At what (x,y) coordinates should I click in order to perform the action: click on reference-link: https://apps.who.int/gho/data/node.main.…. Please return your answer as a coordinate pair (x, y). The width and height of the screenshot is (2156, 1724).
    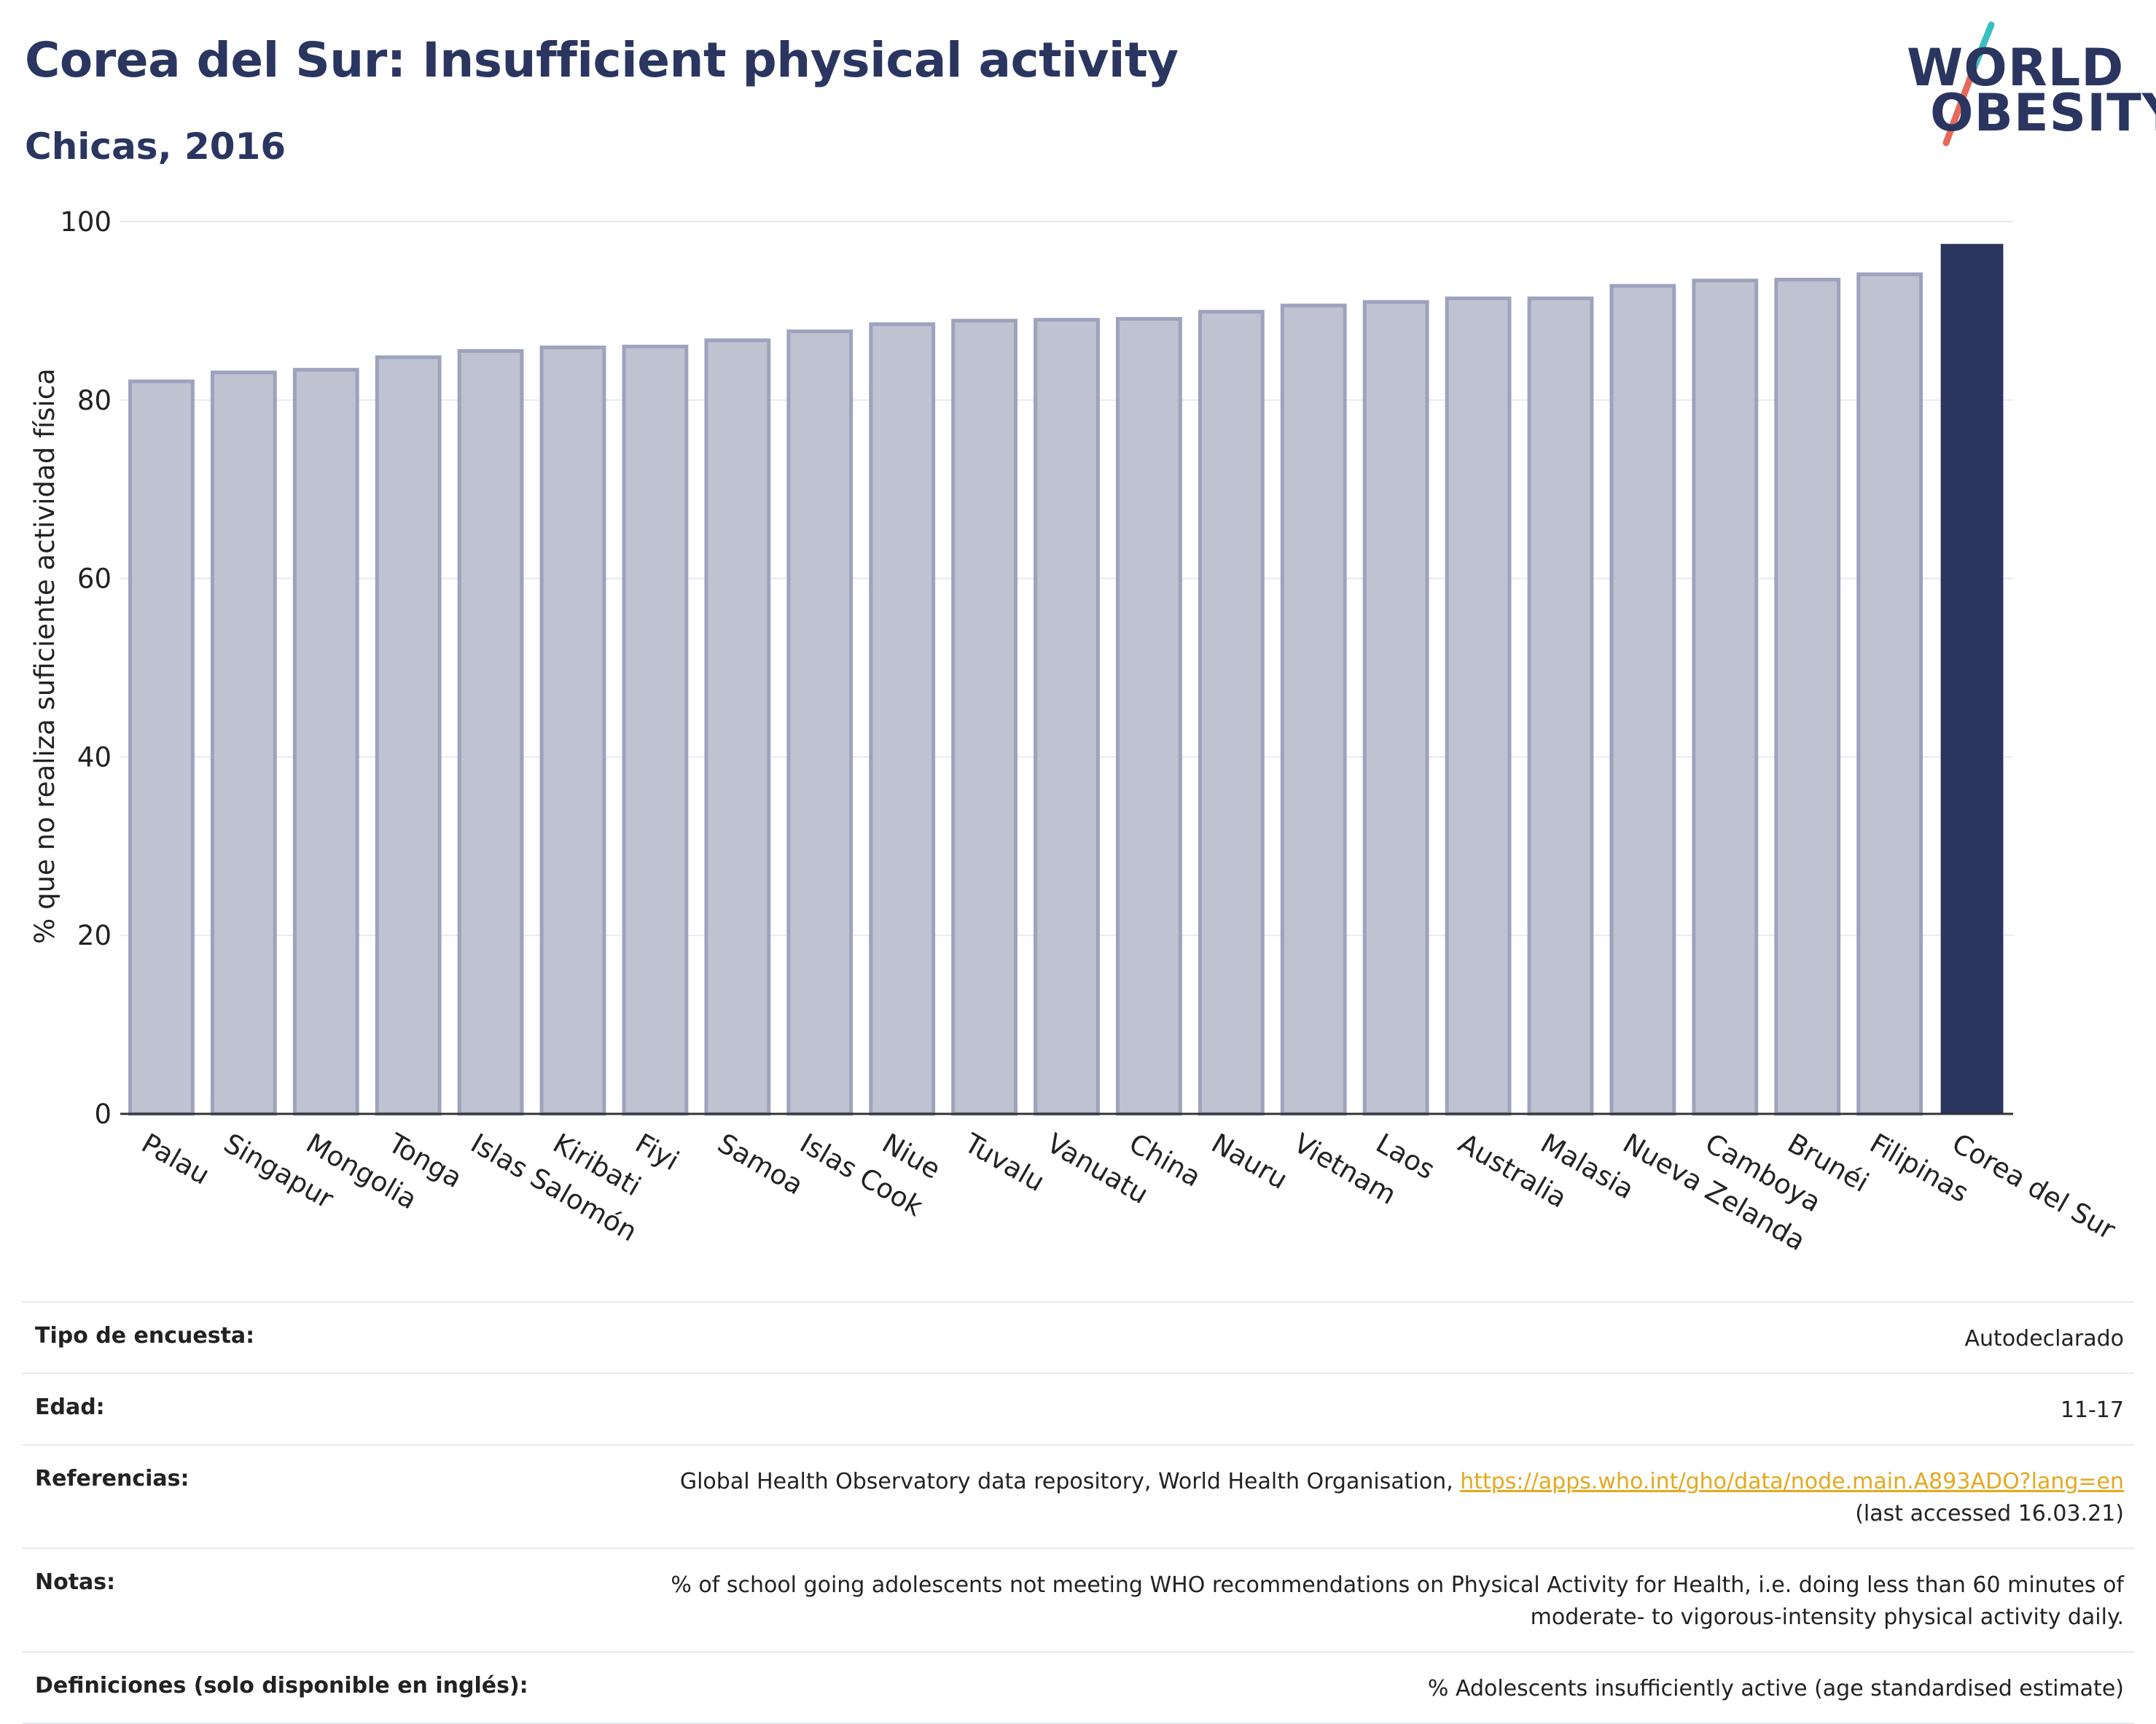
    Looking at the image, I should click on (1792, 1481).